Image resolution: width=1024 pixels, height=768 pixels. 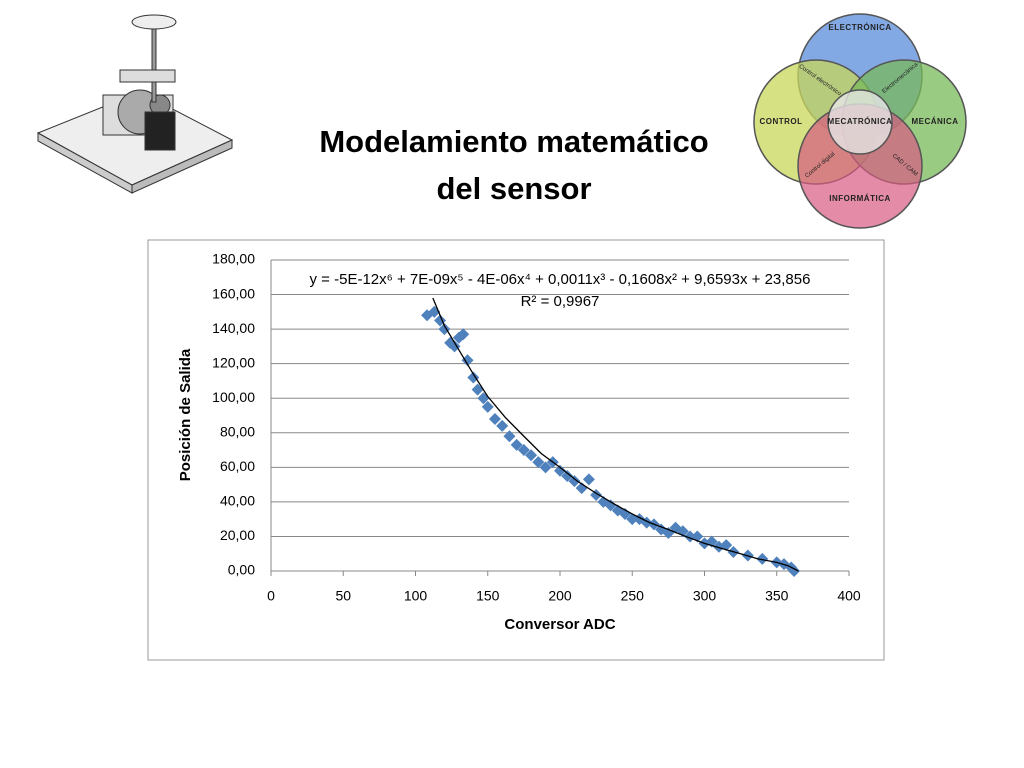 I want to click on x-tick-label: 350, so click(x=777, y=596).